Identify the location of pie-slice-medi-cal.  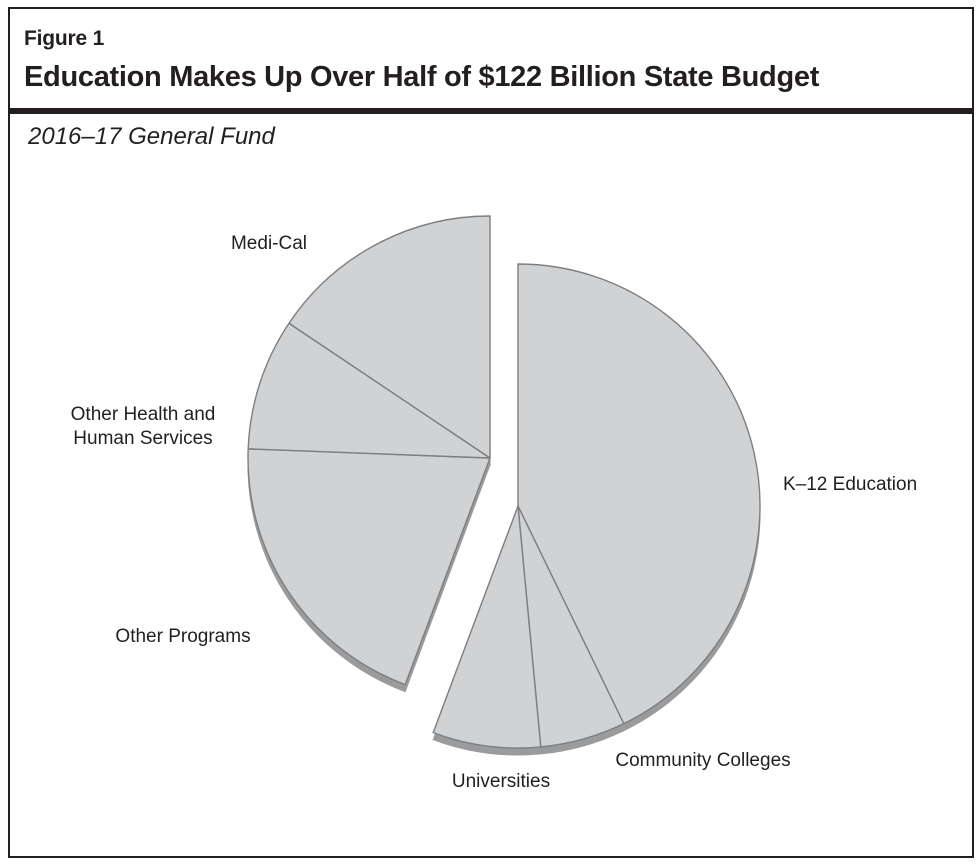
(389, 337).